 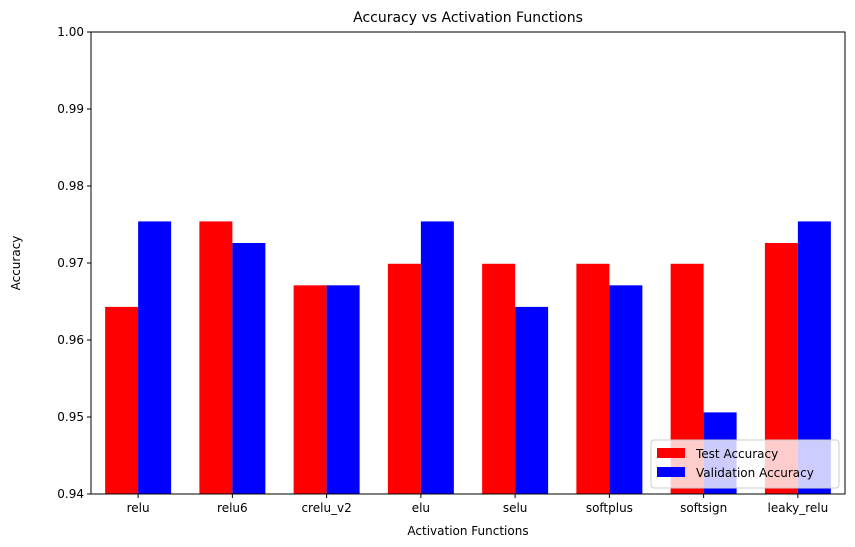 I want to click on bar-test-crelu-v2, so click(x=310, y=389).